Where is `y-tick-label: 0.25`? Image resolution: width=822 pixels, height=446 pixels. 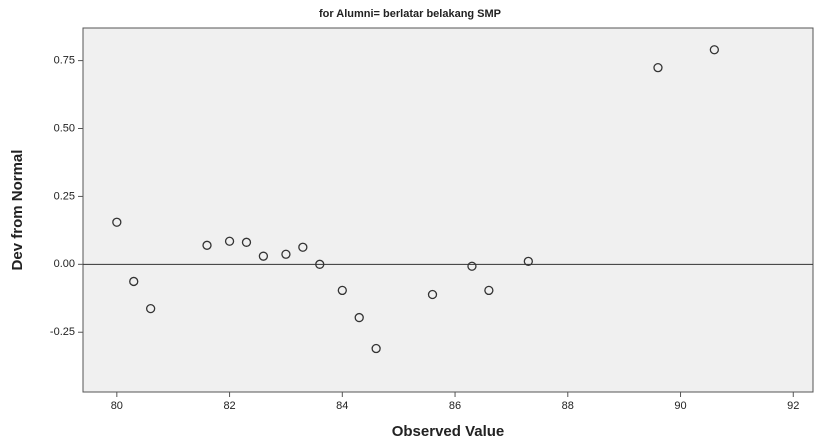
y-tick-label: 0.25 is located at coordinates (64, 196).